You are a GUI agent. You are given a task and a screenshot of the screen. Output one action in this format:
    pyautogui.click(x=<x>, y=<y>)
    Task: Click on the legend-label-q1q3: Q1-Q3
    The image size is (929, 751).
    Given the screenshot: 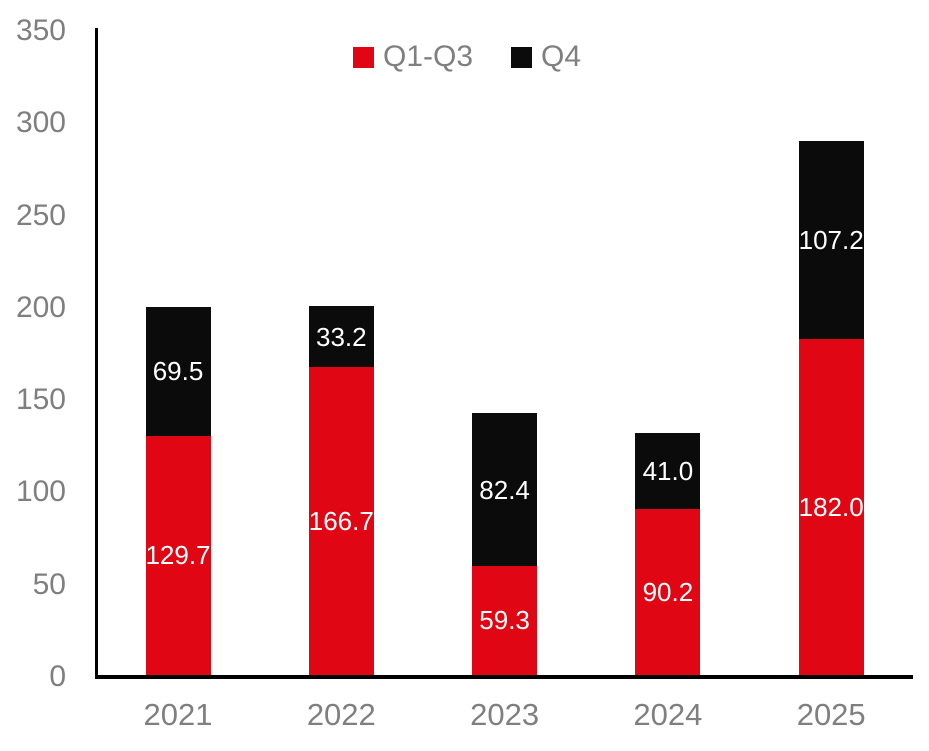 What is the action you would take?
    pyautogui.click(x=428, y=56)
    